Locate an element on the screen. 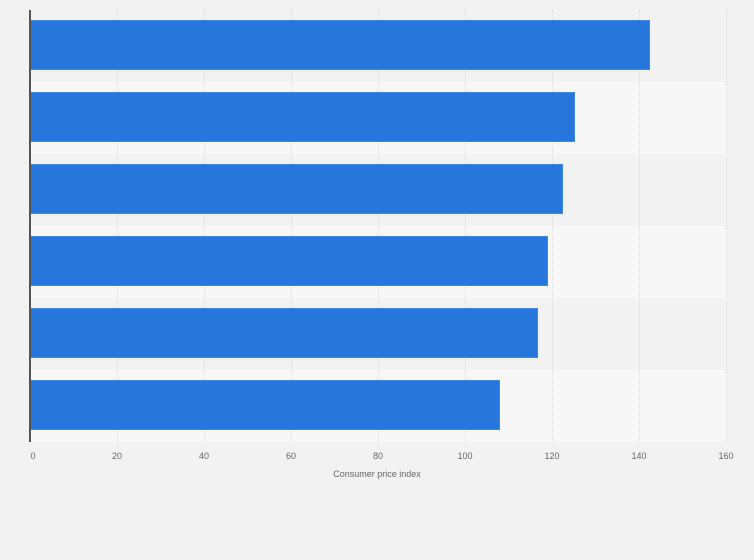 Image resolution: width=754 pixels, height=560 pixels. x-tick-label: 40 is located at coordinates (204, 456).